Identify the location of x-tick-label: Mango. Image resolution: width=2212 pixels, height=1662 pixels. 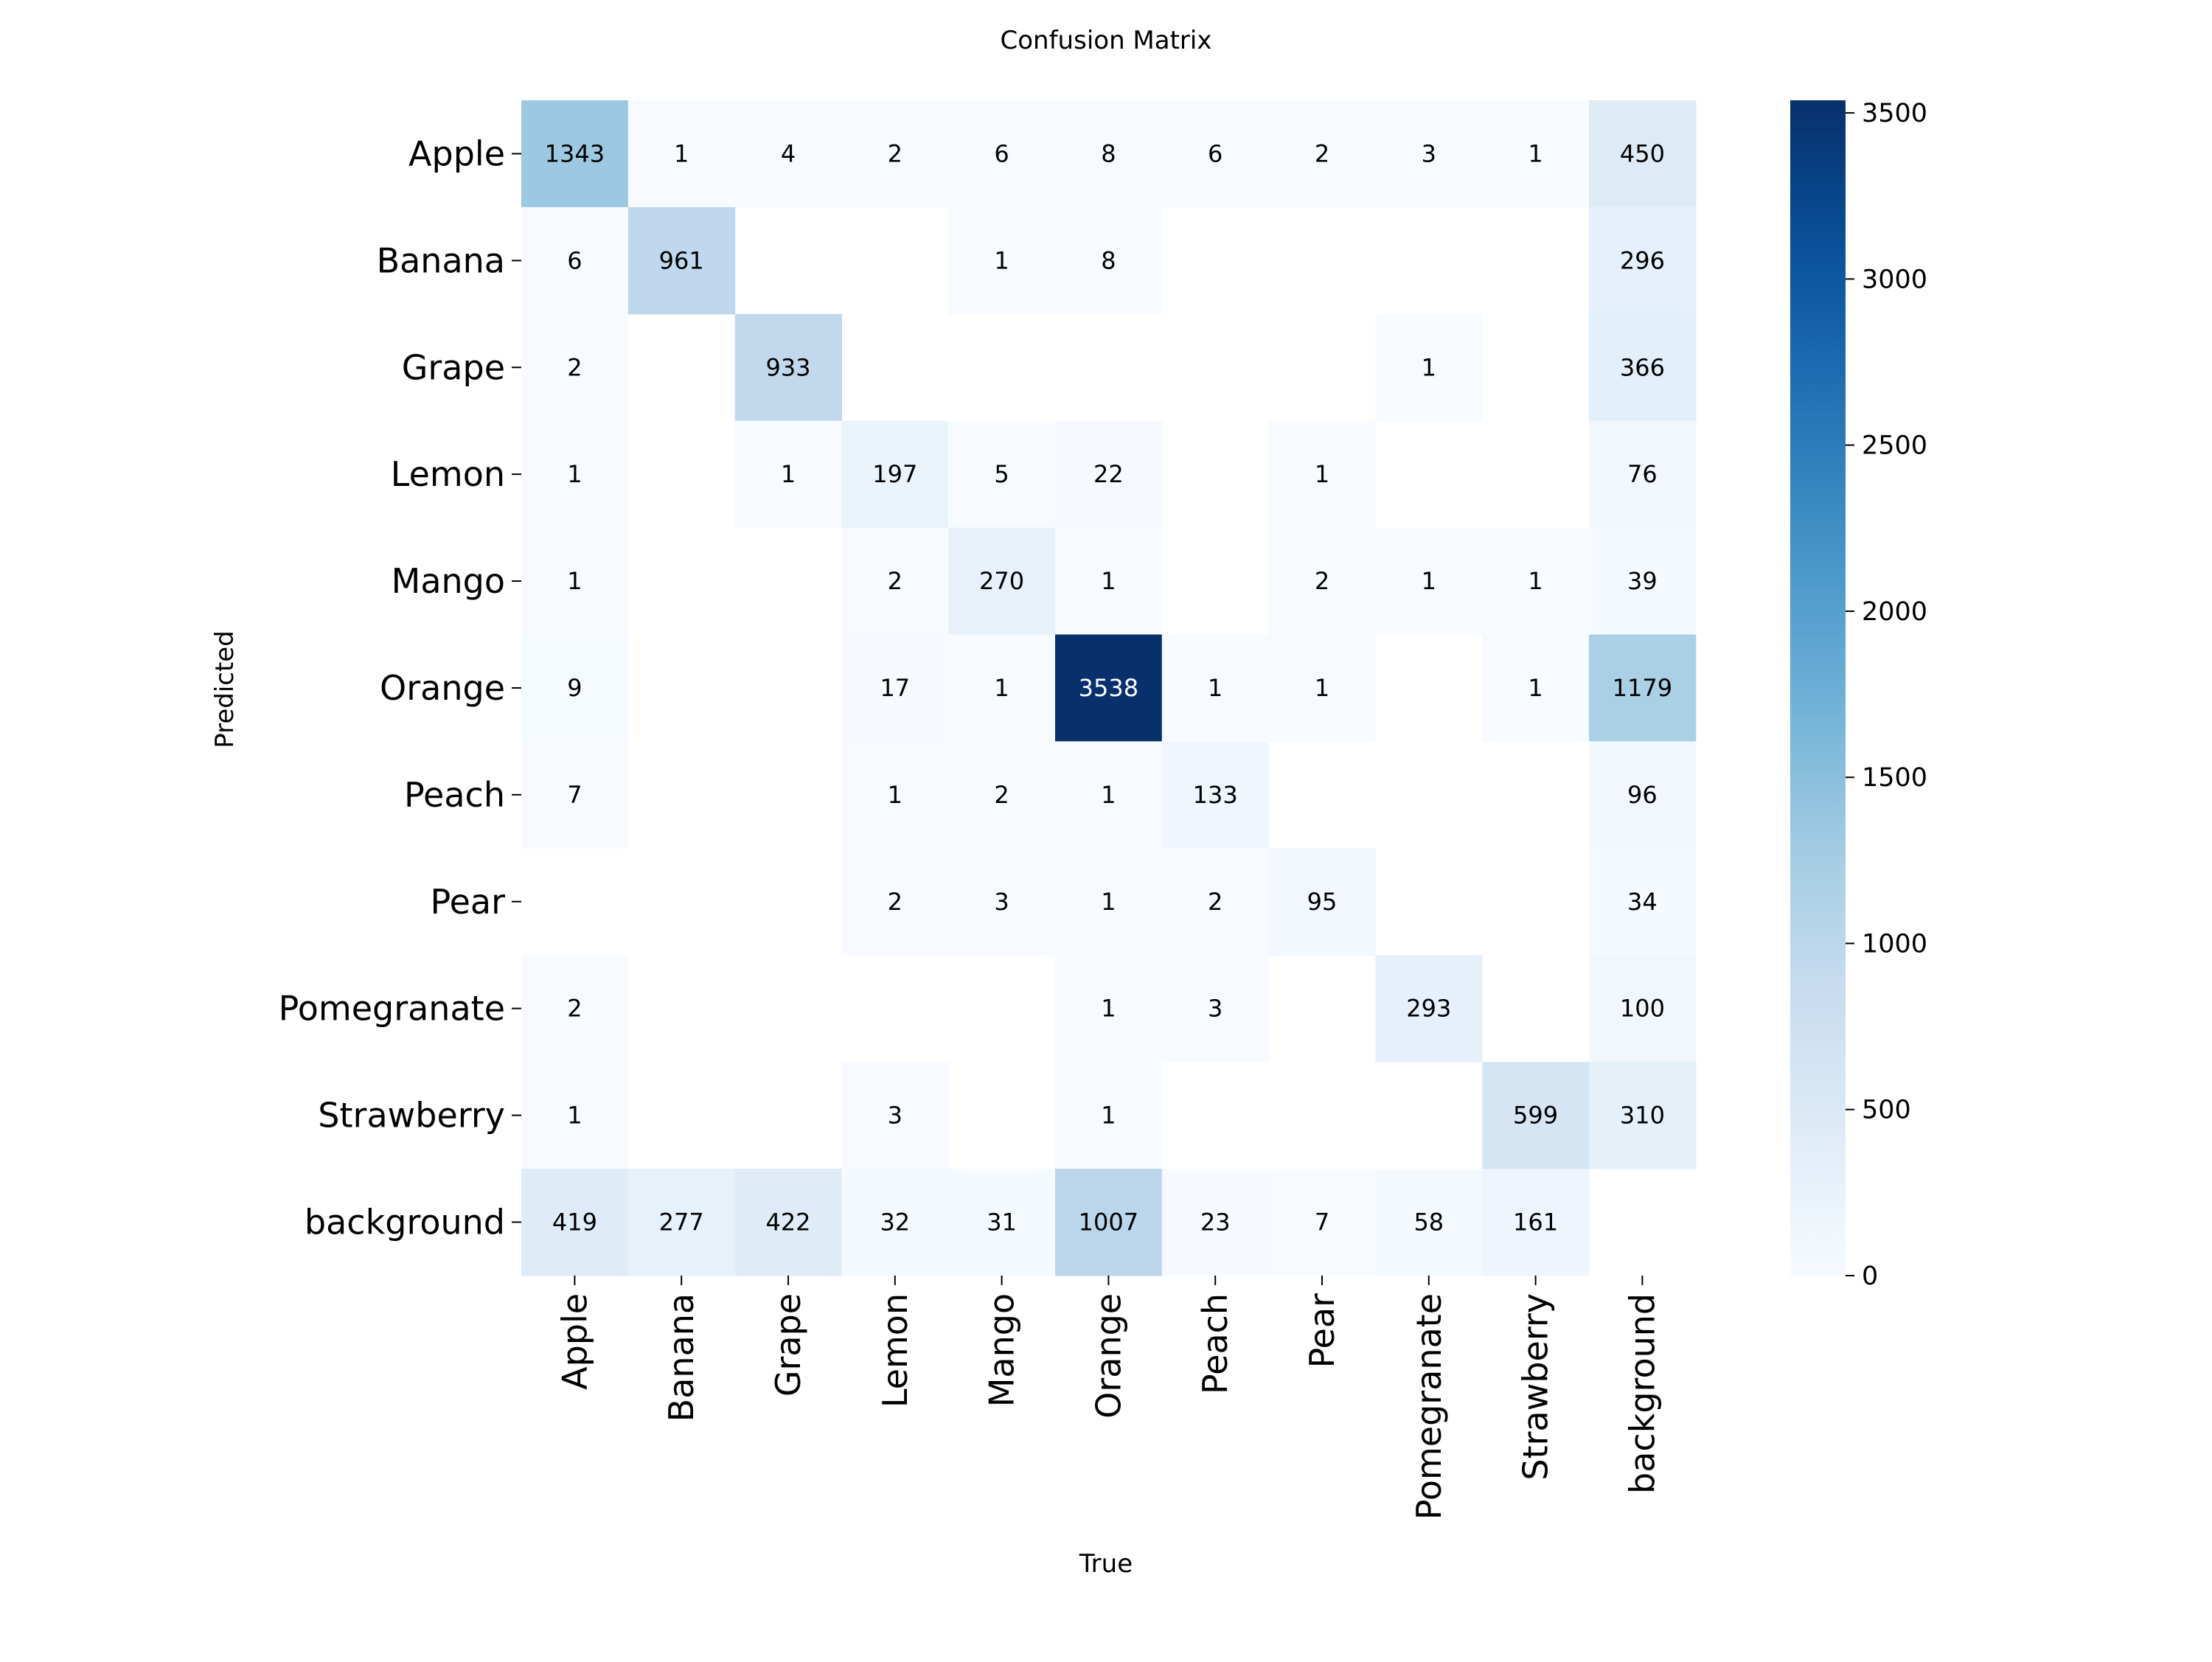
(1002, 1350).